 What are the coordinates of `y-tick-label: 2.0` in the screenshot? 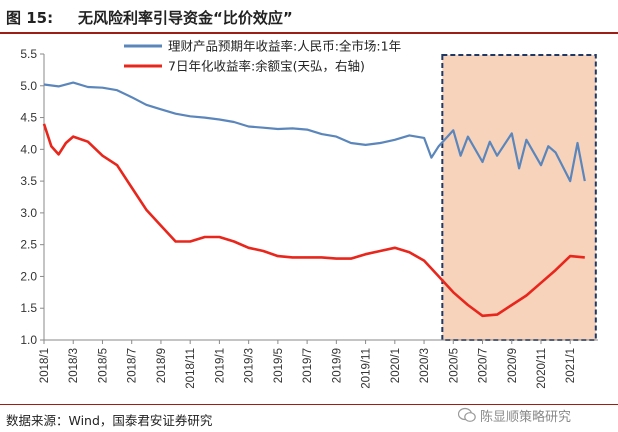 It's located at (28, 276).